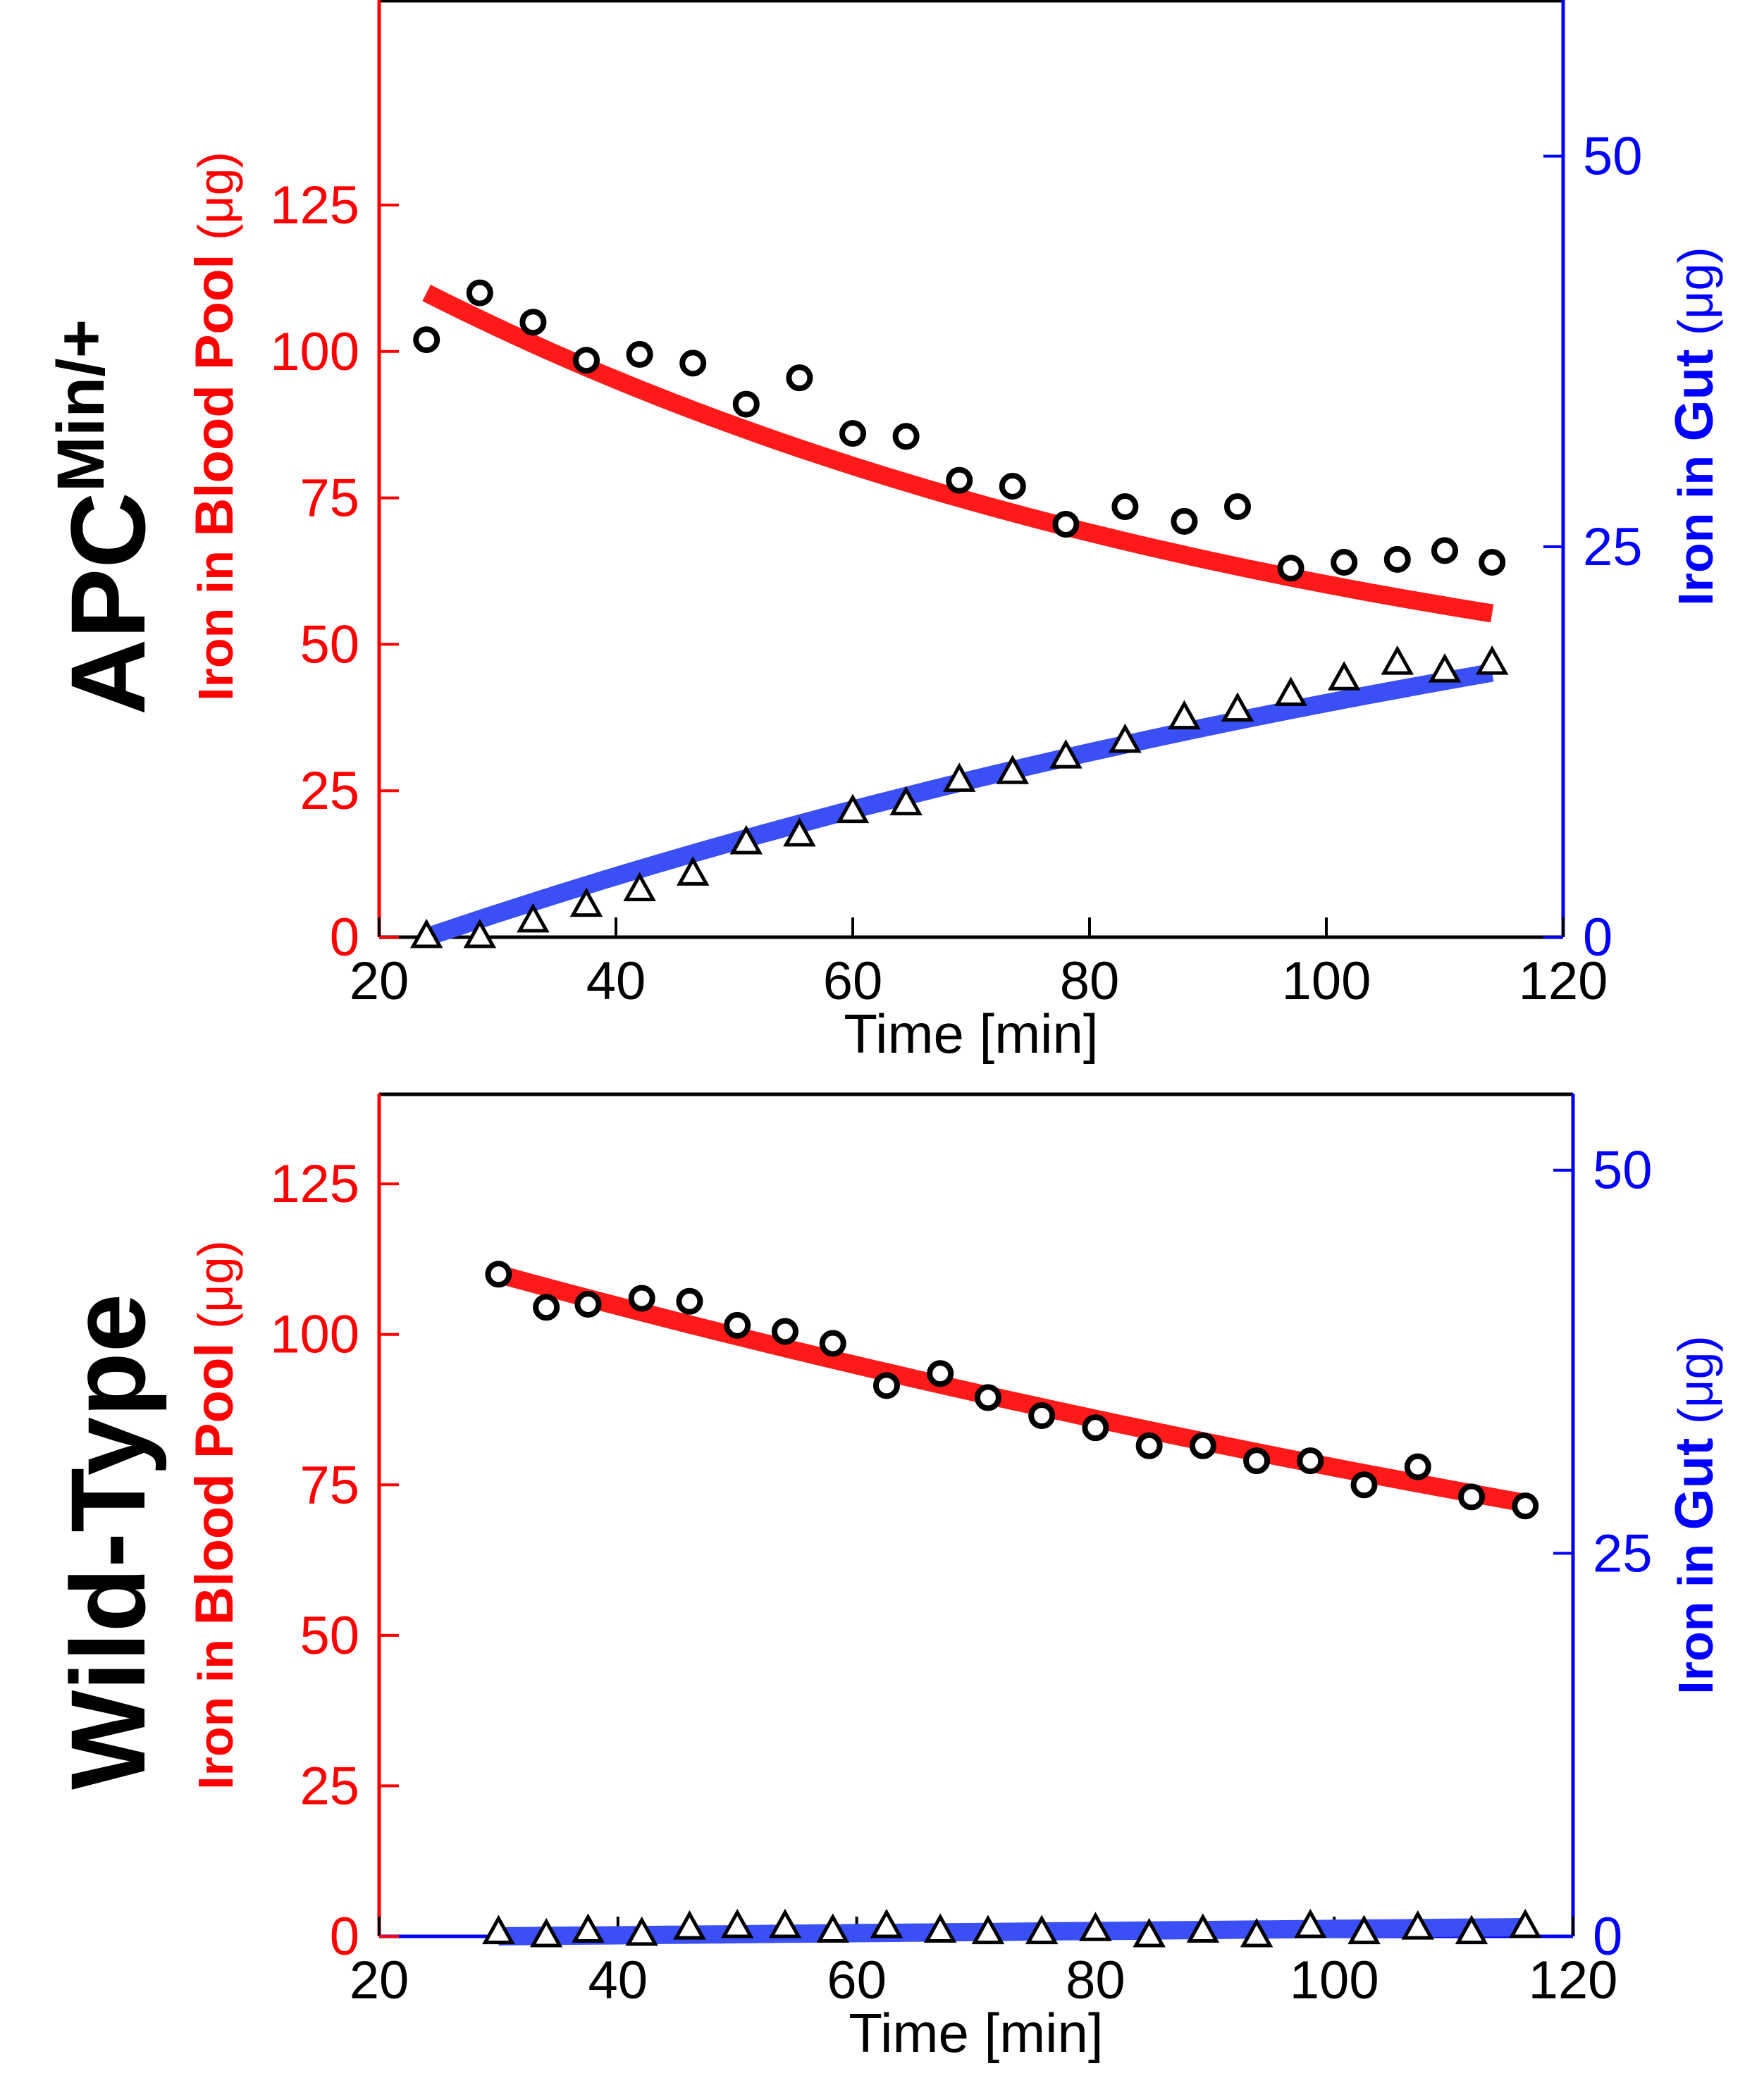  I want to click on left-y-tick-label: 25, so click(329, 791).